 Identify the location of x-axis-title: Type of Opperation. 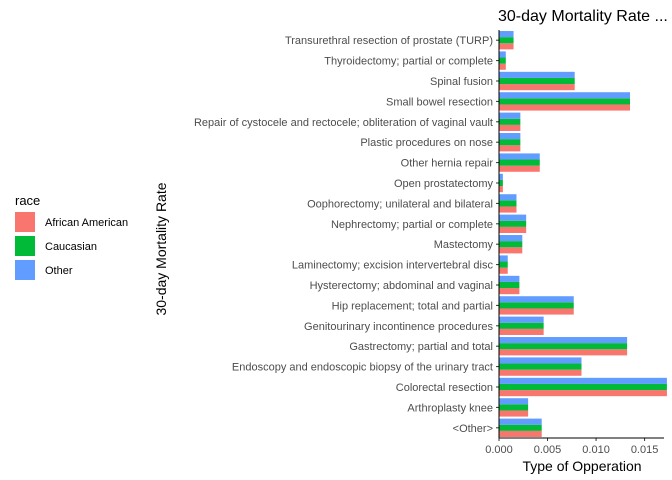
(581, 466).